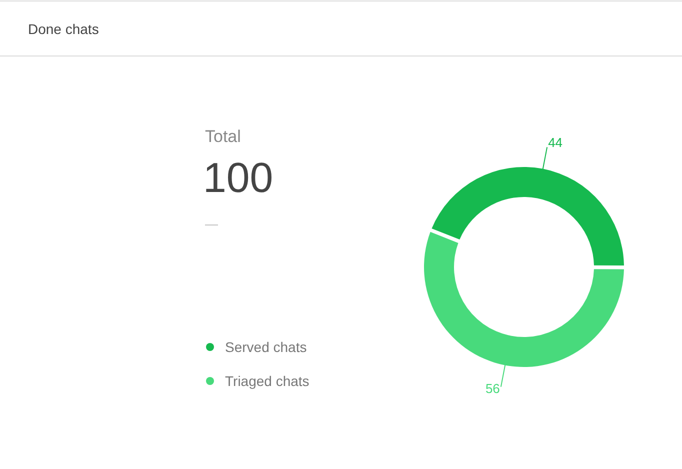 Image resolution: width=682 pixels, height=469 pixels. Describe the element at coordinates (63, 29) in the screenshot. I see `text: Done chats` at that location.